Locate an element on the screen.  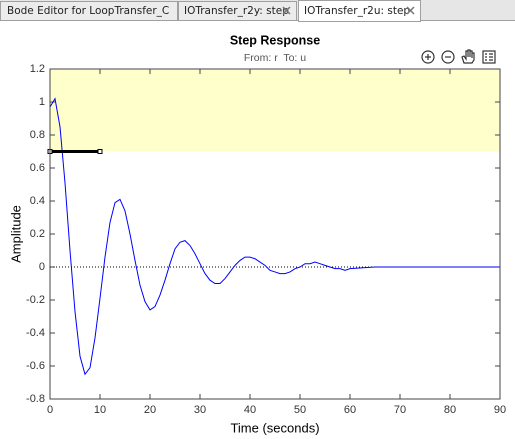
y-tick-label: 1 is located at coordinates (42, 102).